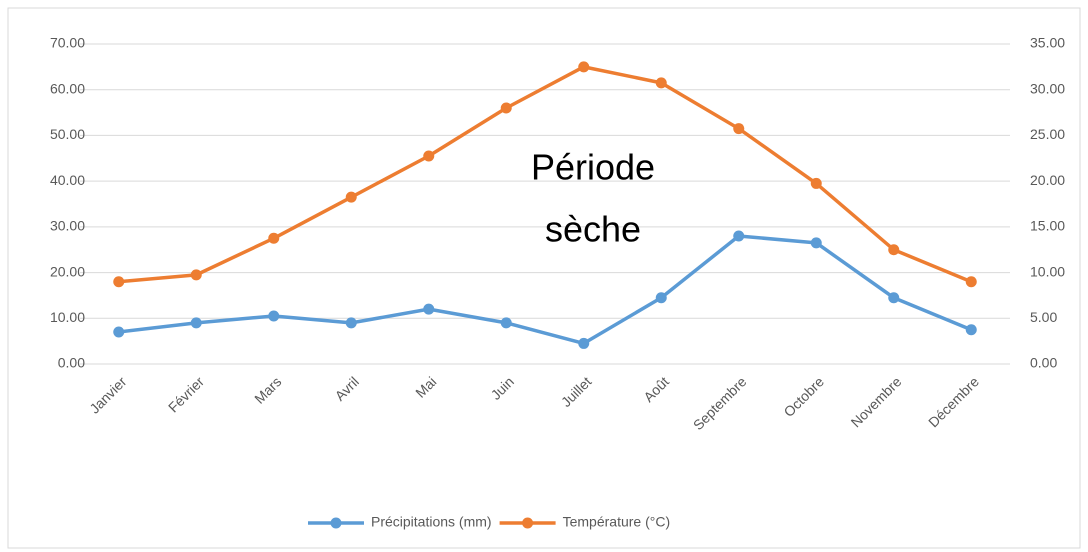 This screenshot has width=1088, height=552. I want to click on y-tick-label: 10.00, so click(67, 317).